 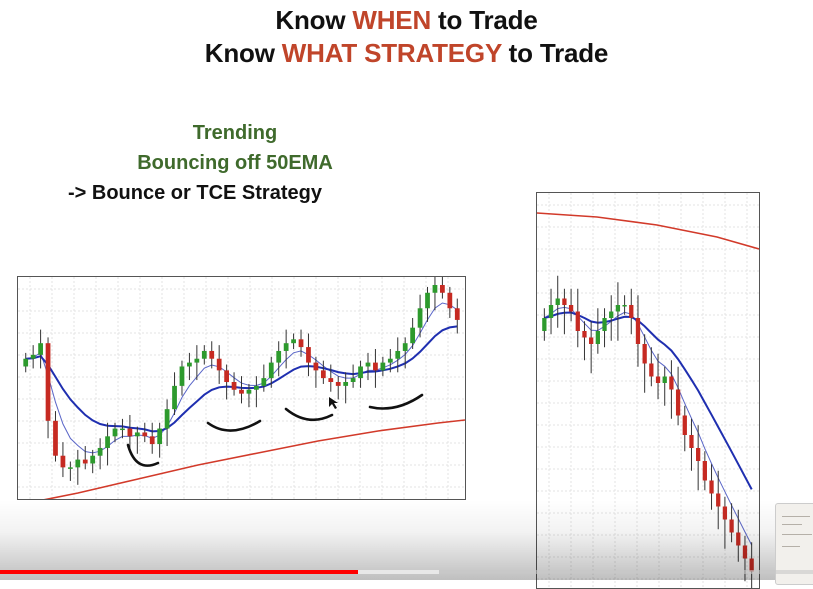 What do you see at coordinates (333, 403) in the screenshot?
I see `mouse-cursor-icon` at bounding box center [333, 403].